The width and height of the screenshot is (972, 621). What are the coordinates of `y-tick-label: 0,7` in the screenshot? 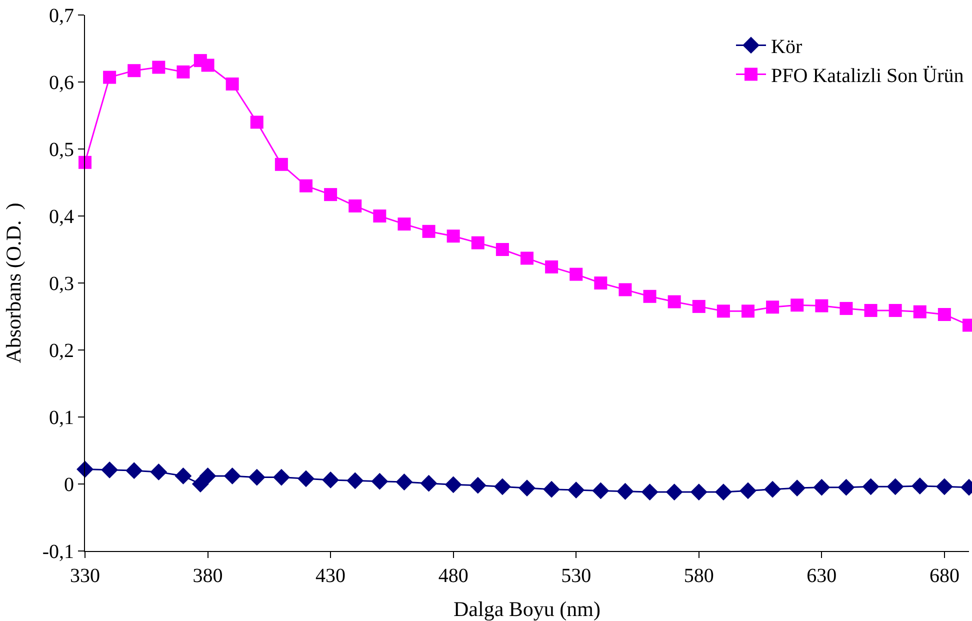 It's located at (61, 16).